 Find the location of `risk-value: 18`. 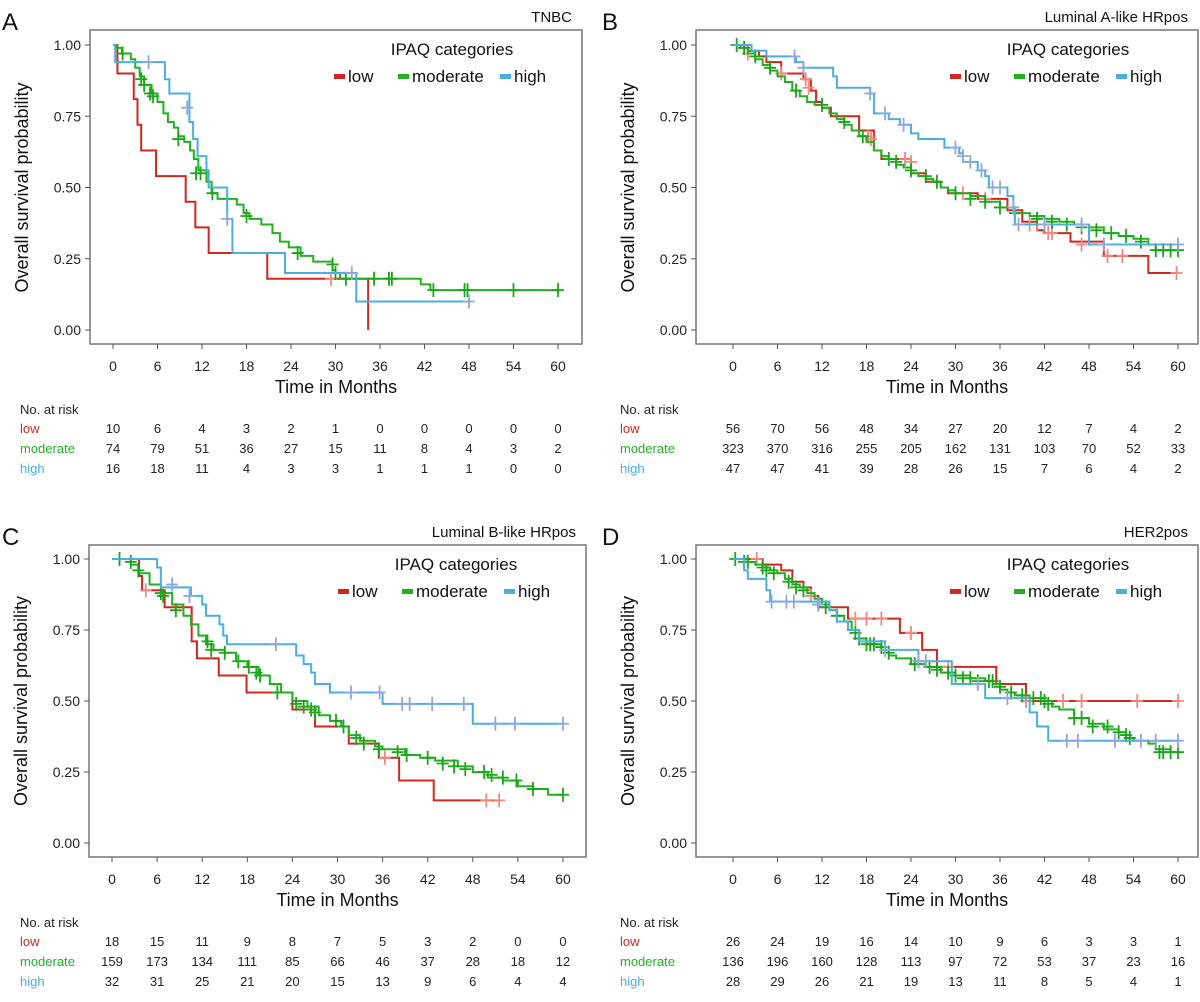

risk-value: 18 is located at coordinates (157, 468).